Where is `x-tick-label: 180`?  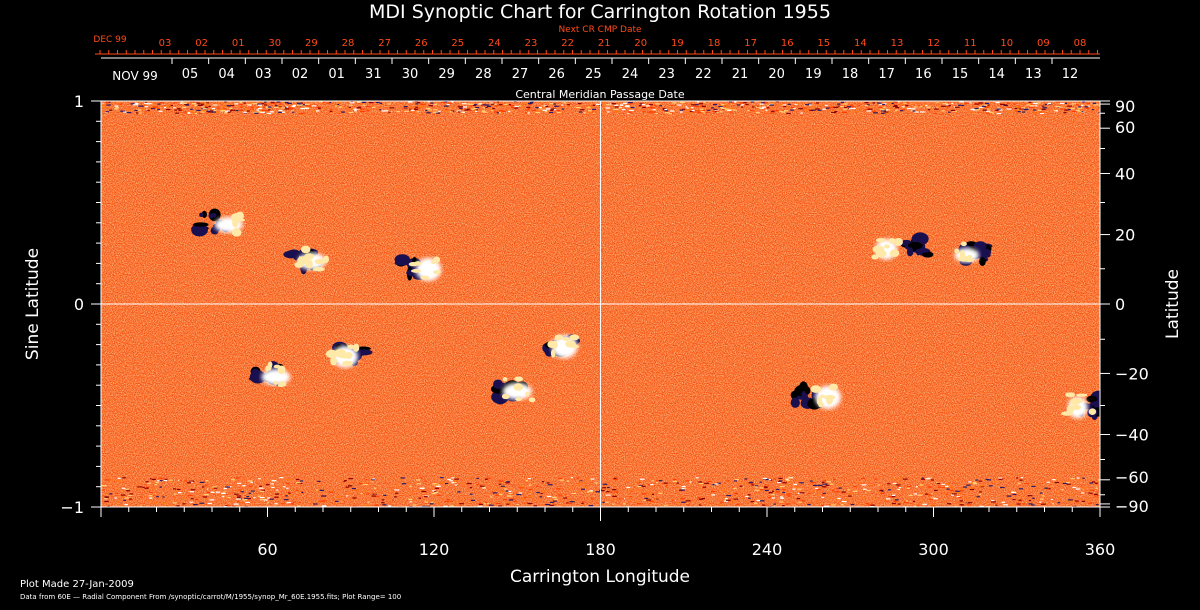 x-tick-label: 180 is located at coordinates (600, 549).